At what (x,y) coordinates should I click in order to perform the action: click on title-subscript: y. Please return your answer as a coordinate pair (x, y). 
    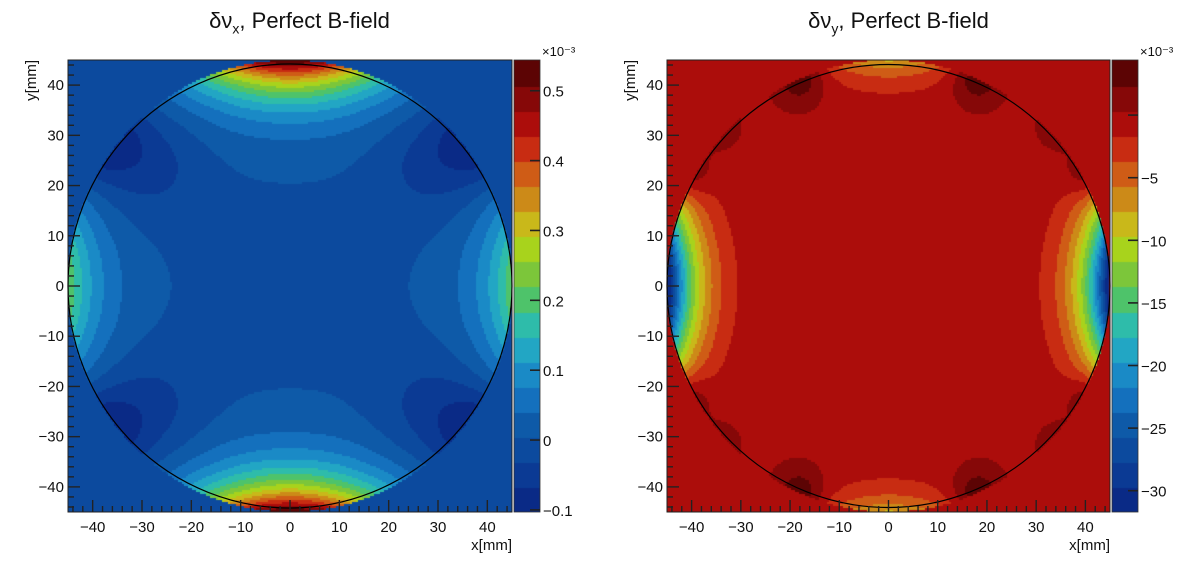
    Looking at the image, I should click on (835, 28).